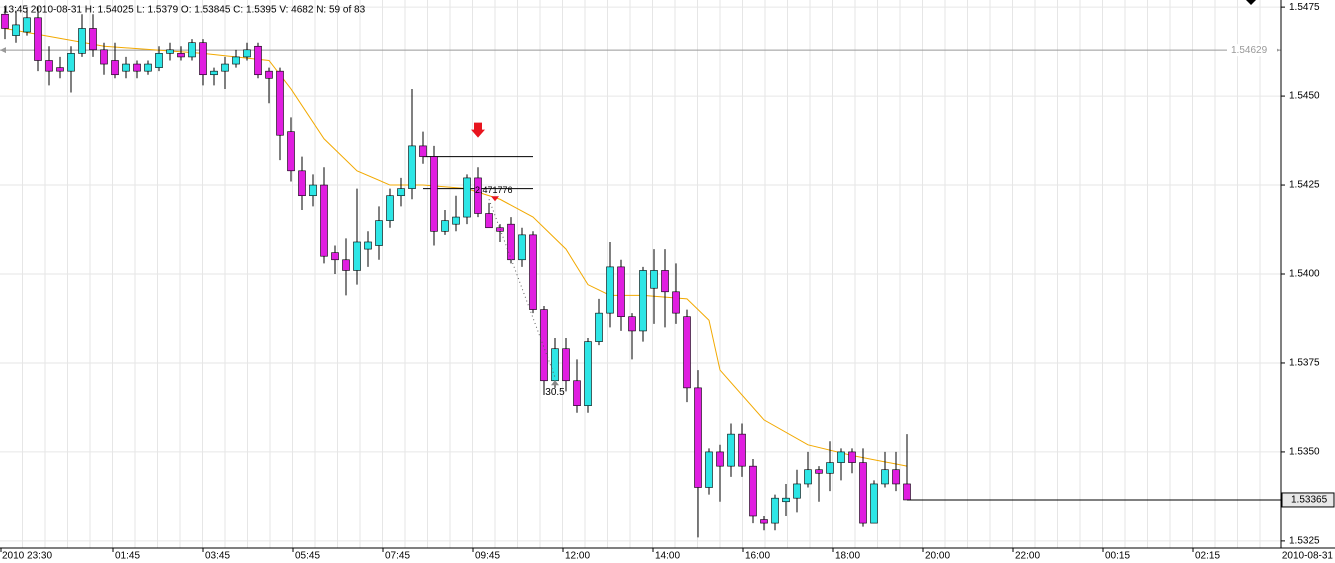 The height and width of the screenshot is (563, 1335). I want to click on signal-arrow, so click(478, 130).